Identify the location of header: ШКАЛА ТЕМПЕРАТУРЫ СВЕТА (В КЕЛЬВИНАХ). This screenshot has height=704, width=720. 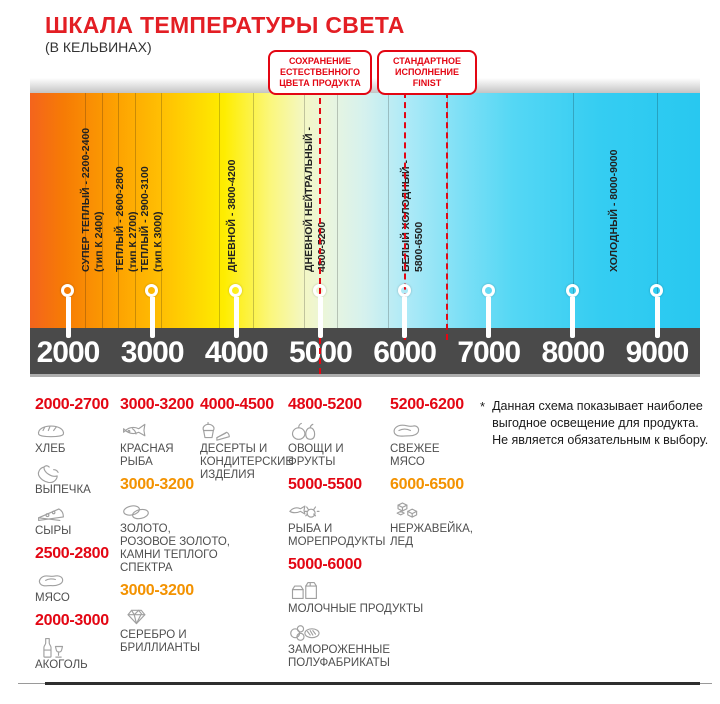
(225, 34).